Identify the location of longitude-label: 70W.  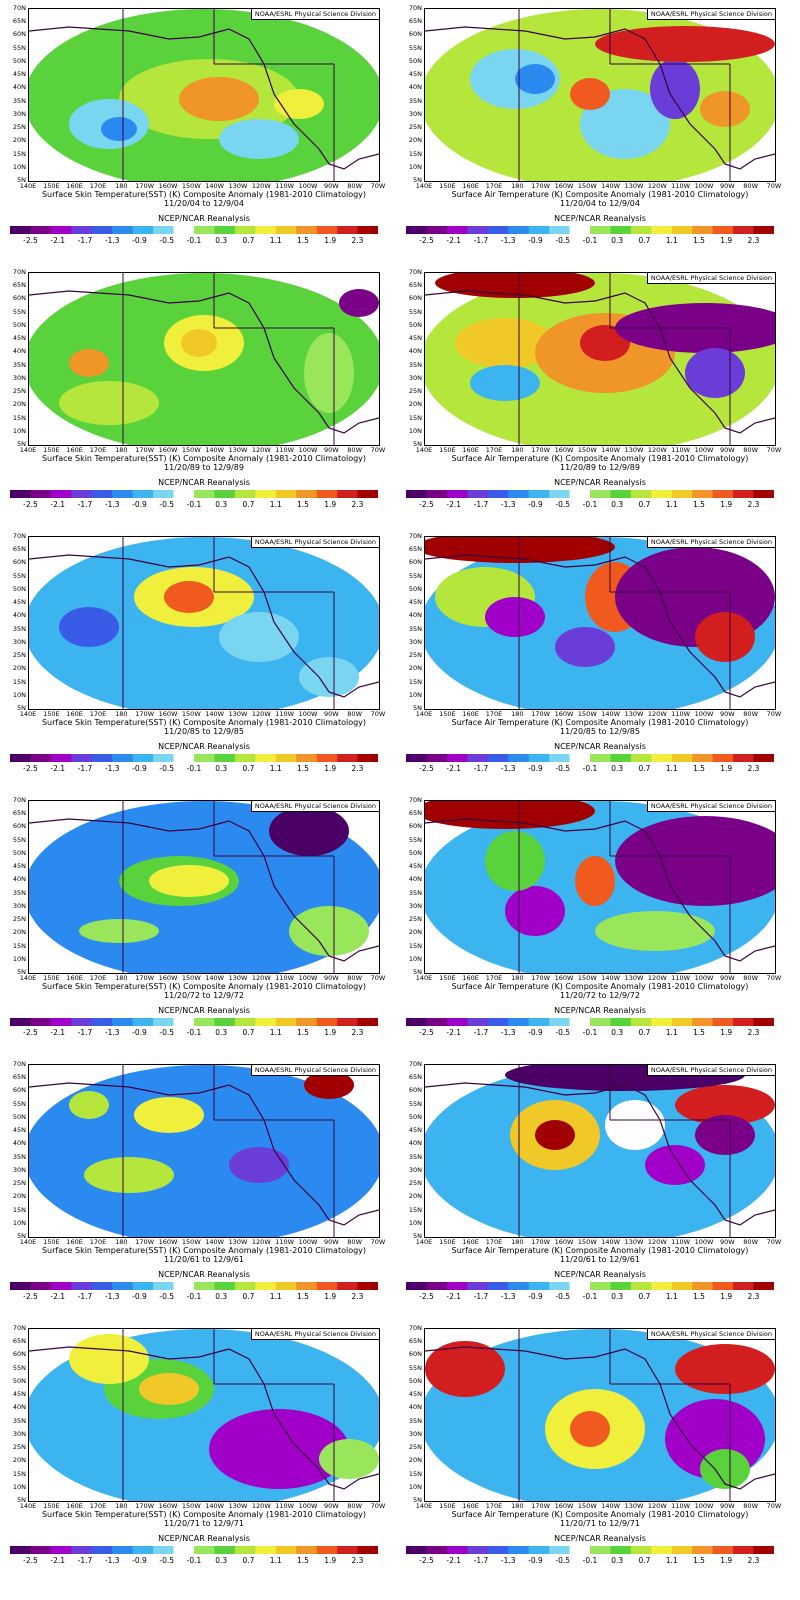
(378, 450).